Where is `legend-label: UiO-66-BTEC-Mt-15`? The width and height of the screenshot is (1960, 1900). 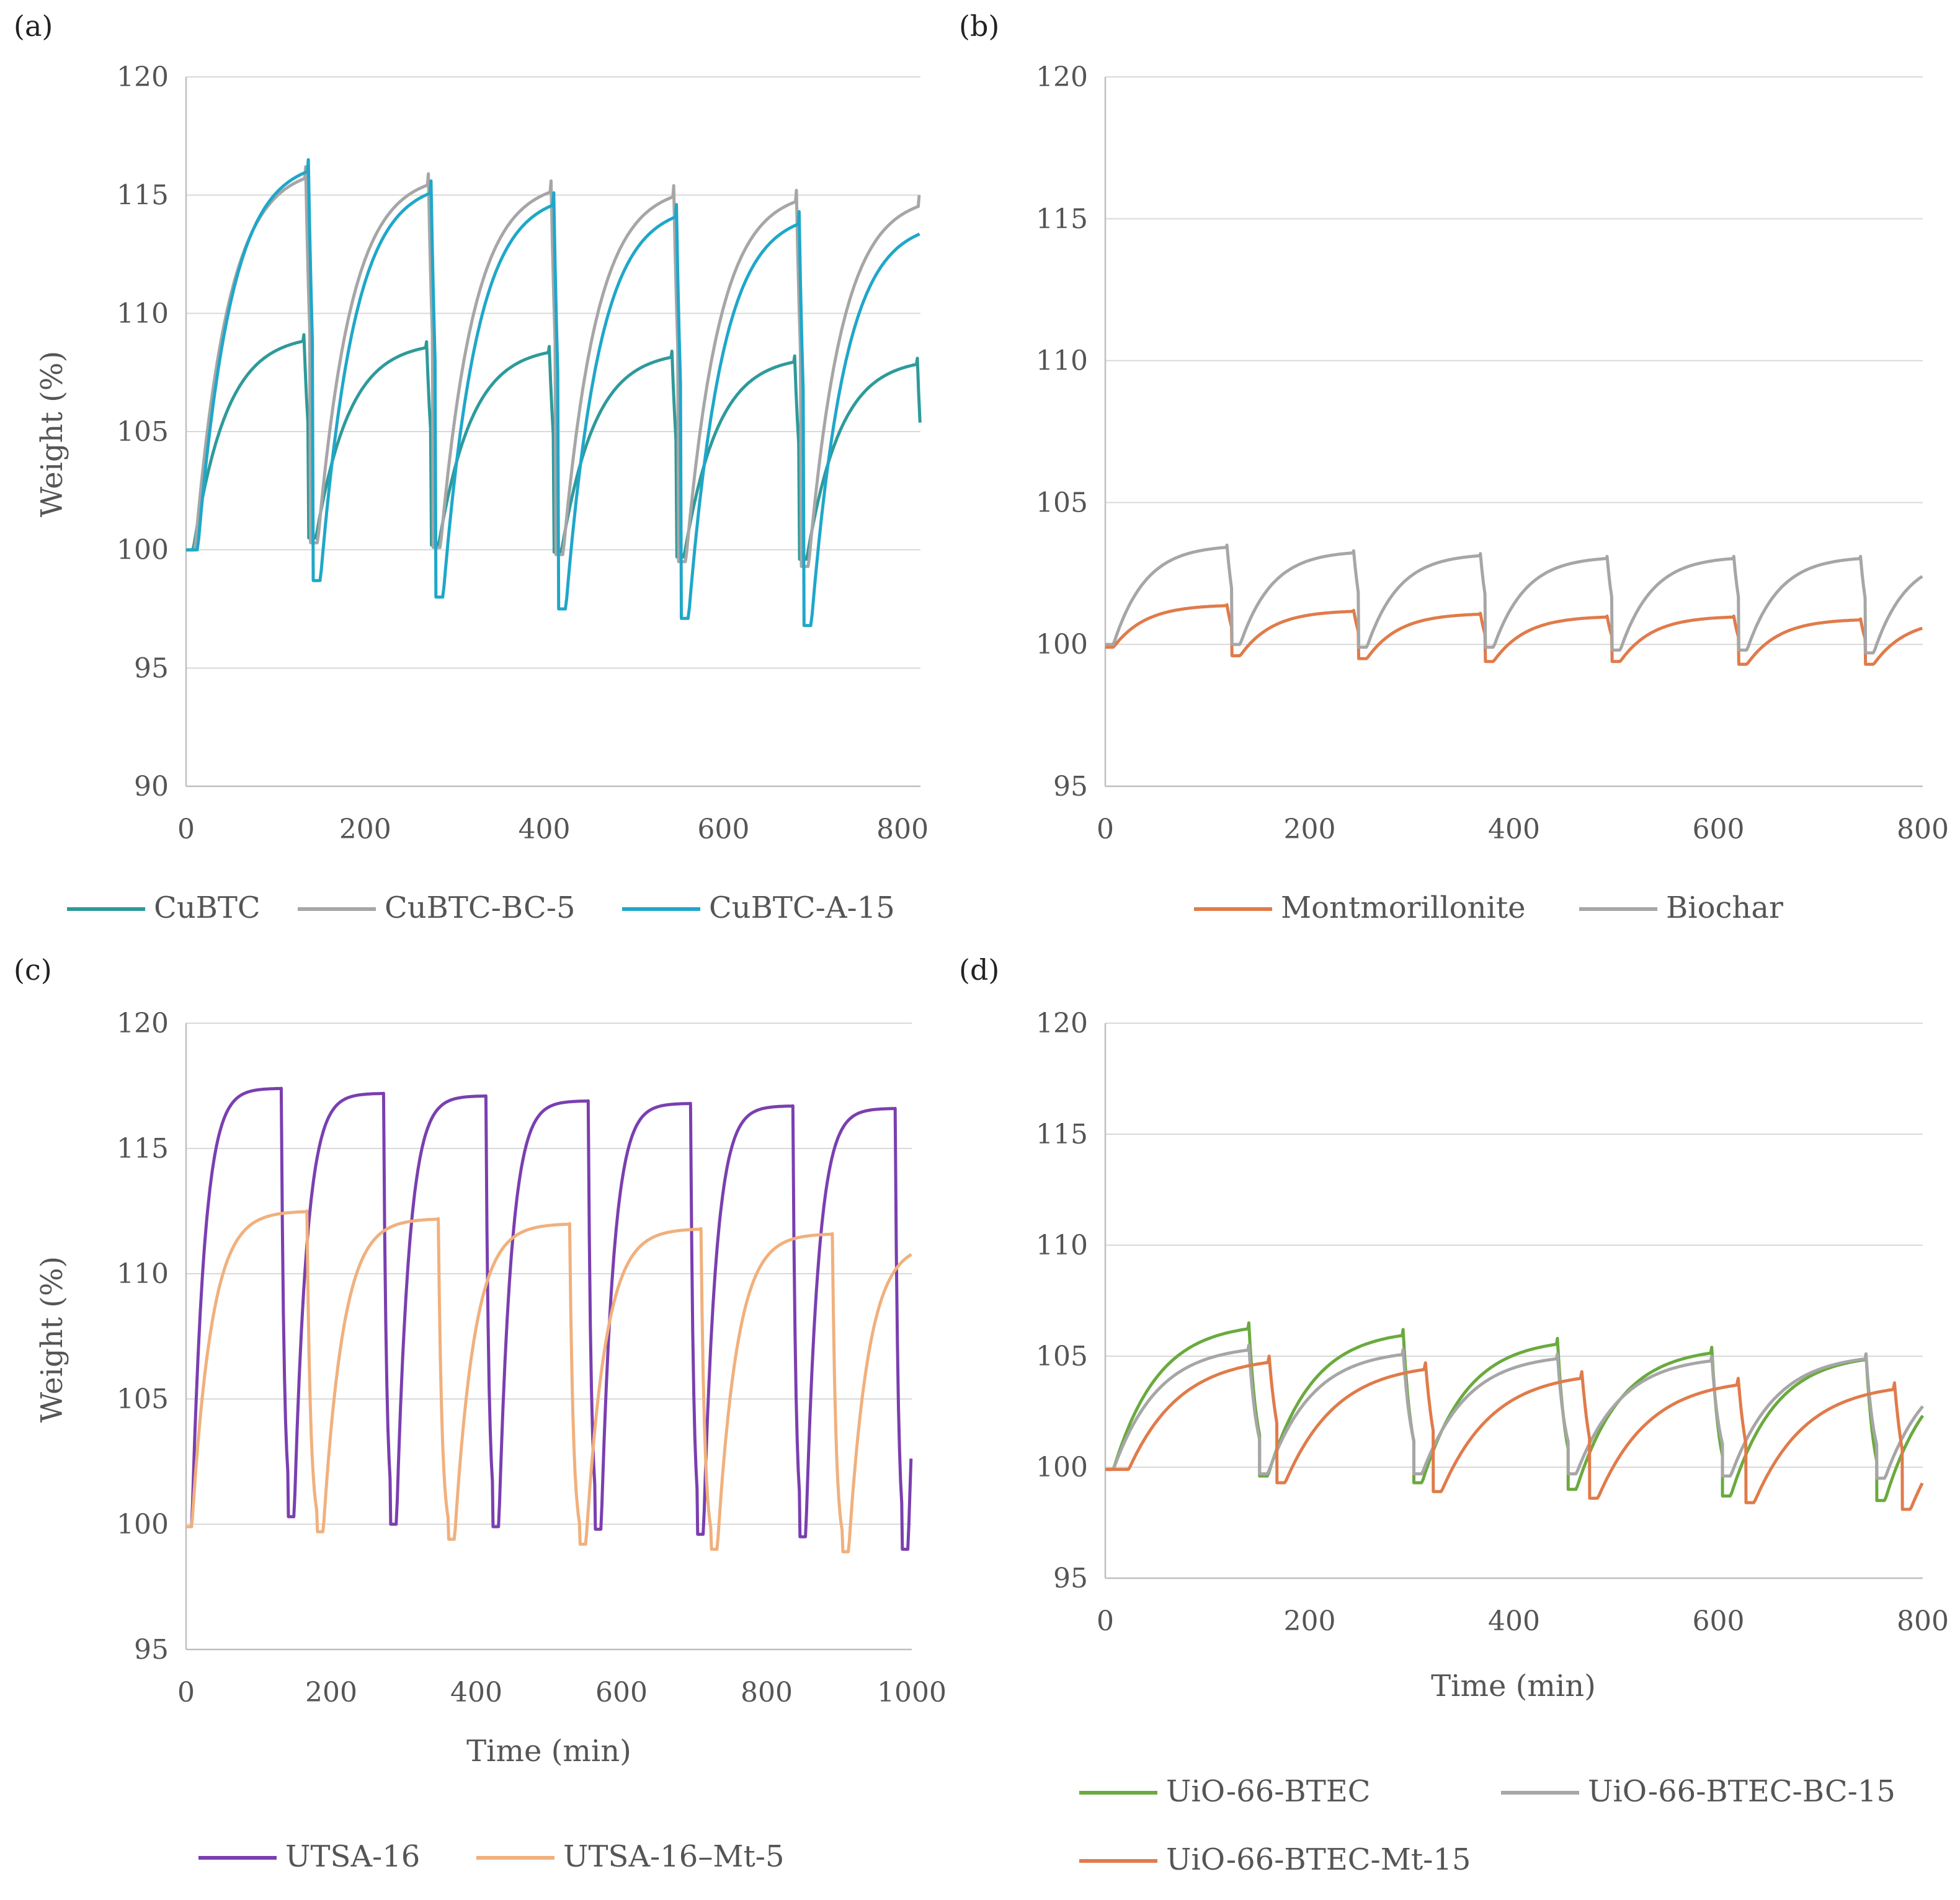 legend-label: UiO-66-BTEC-Mt-15 is located at coordinates (1318, 1859).